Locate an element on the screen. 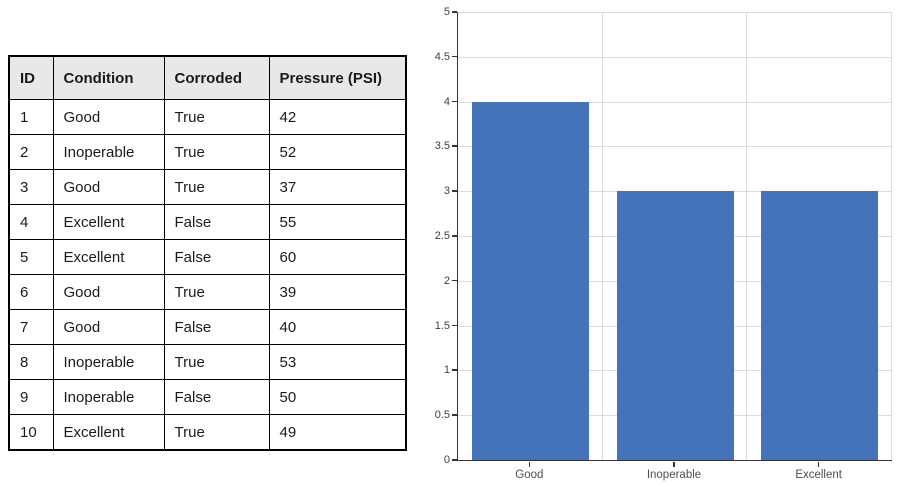 Image resolution: width=904 pixels, height=487 pixels. table-row: 10 Excellent True 49 is located at coordinates (207, 432).